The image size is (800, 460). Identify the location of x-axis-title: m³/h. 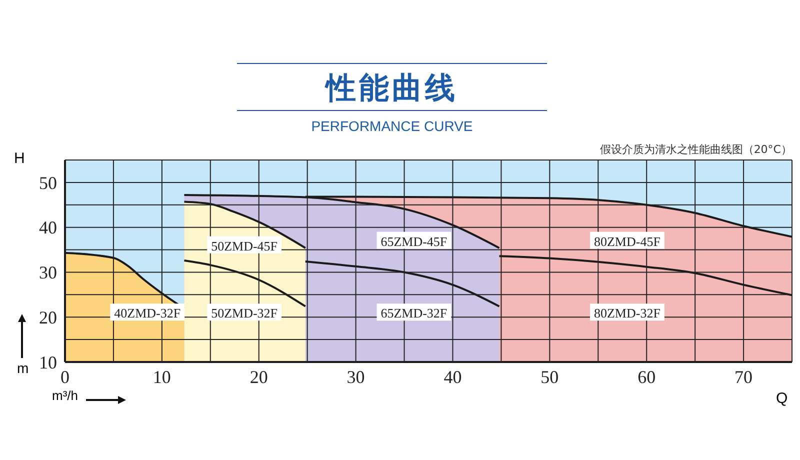
(65, 395).